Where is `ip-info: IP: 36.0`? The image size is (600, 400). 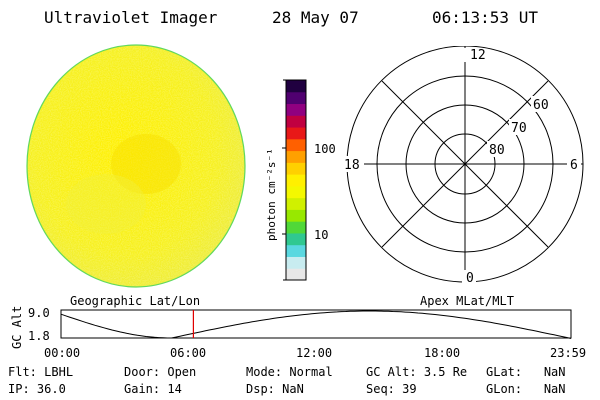
ip-info: IP: 36.0 is located at coordinates (37, 389).